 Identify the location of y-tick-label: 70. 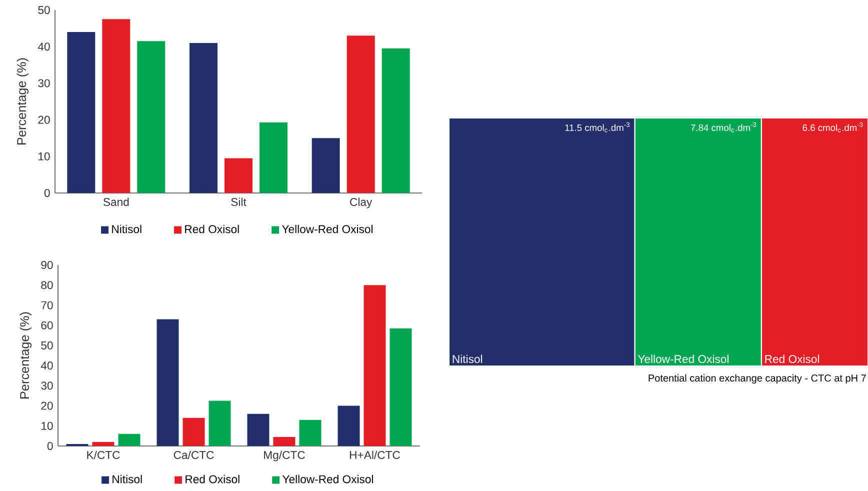
(47, 305).